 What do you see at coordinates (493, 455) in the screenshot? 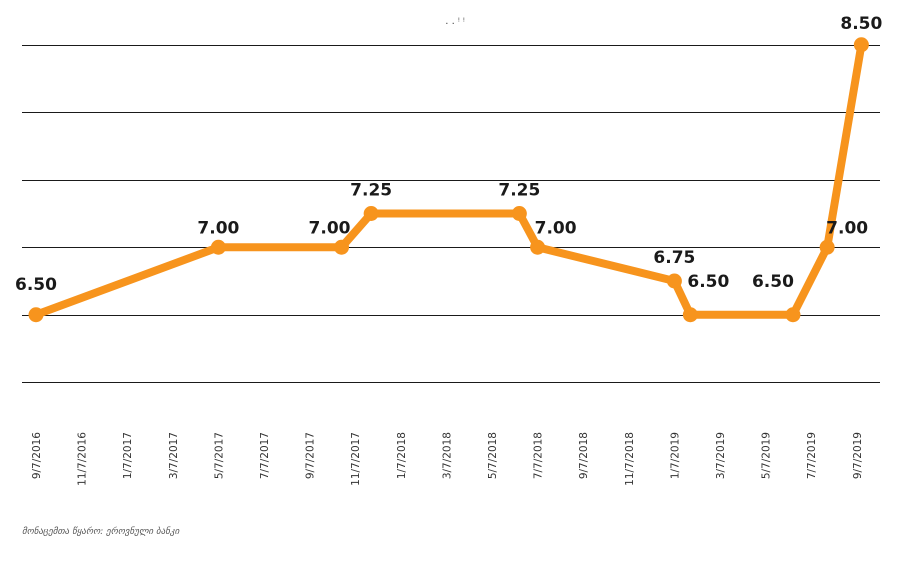
I see `x-tick-label: 5/7/2018` at bounding box center [493, 455].